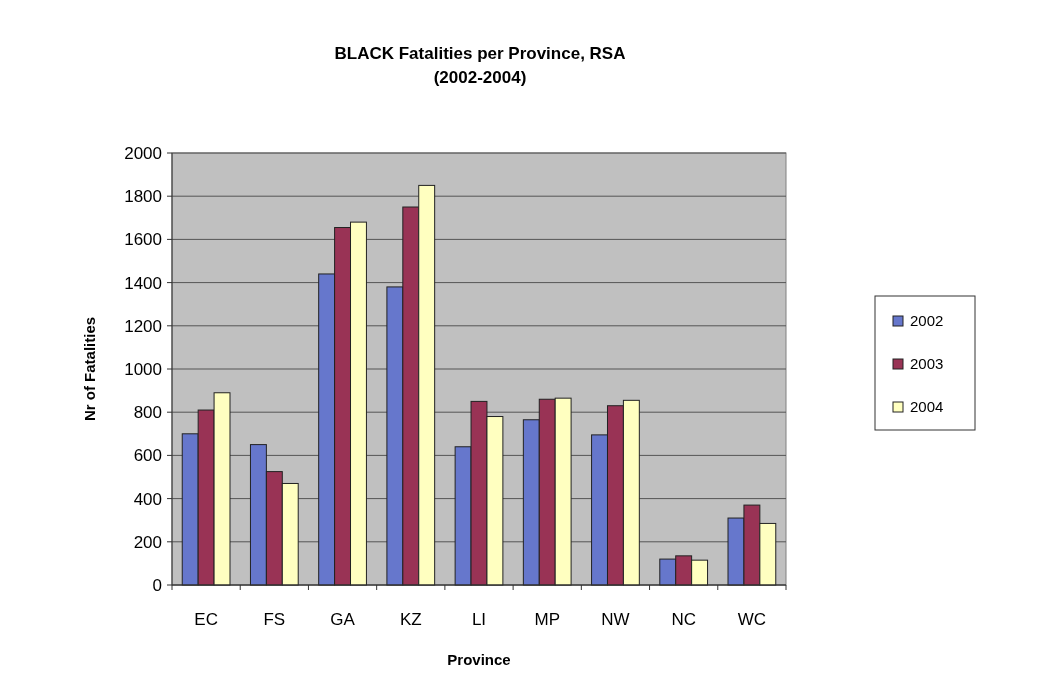  I want to click on y-axis-title: Nr of Fatalities, so click(89, 369).